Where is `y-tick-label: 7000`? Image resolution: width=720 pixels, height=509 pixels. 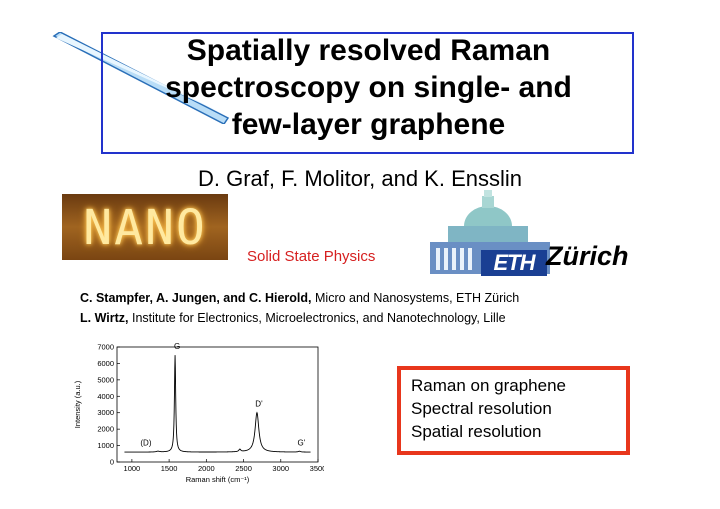
y-tick-label: 7000 is located at coordinates (105, 347).